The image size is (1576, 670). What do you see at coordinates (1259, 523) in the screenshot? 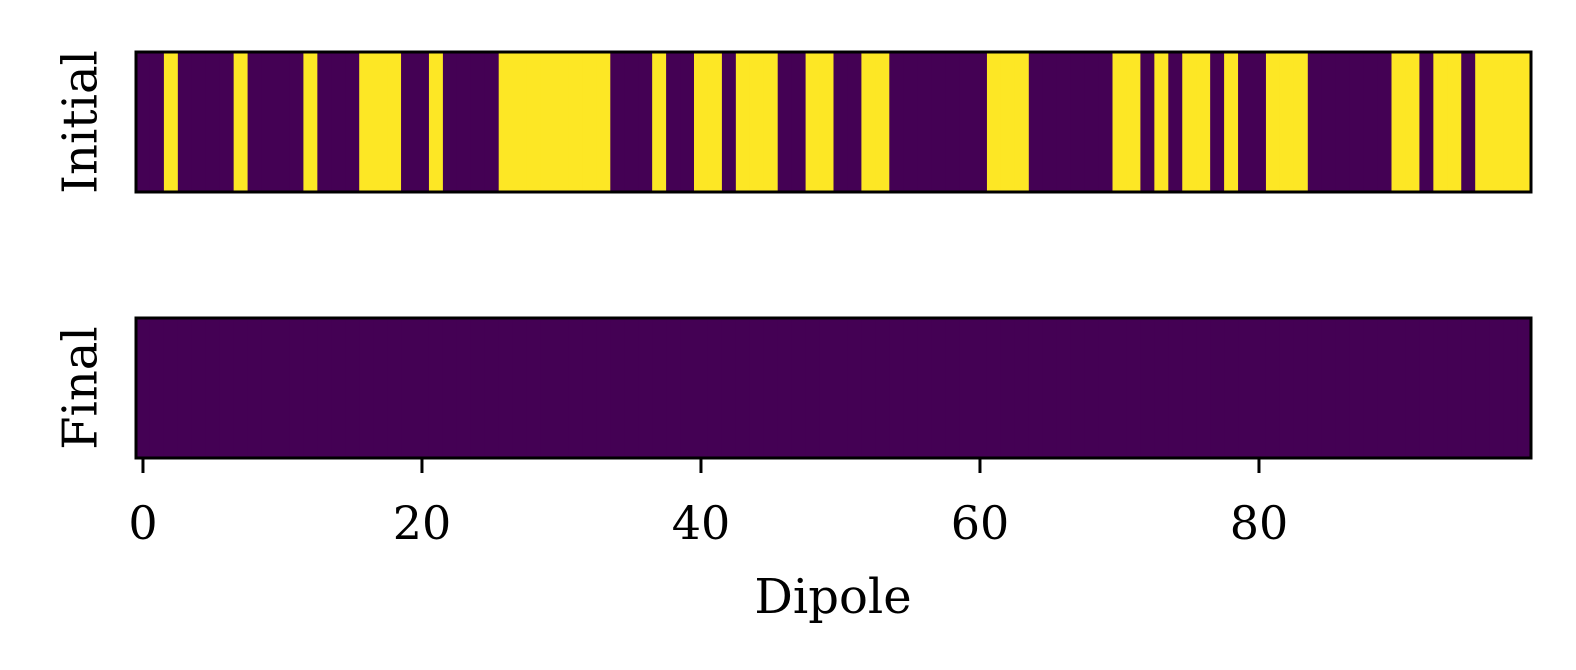
I see `x-tick-label-80: 80` at bounding box center [1259, 523].